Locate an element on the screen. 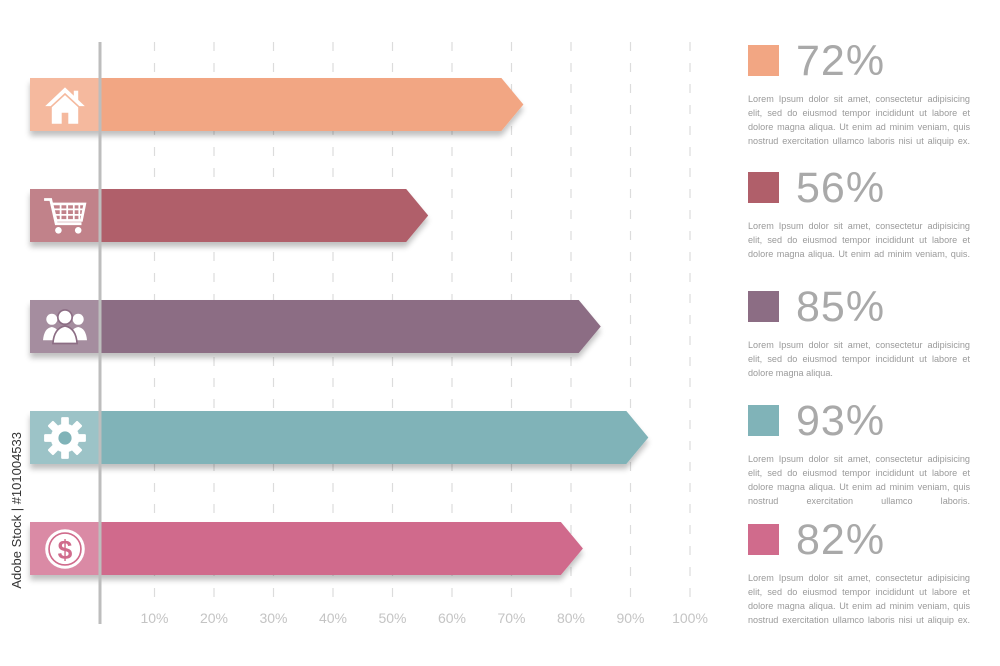 This screenshot has width=1000, height=666. x-tick-label: 60% is located at coordinates (452, 618).